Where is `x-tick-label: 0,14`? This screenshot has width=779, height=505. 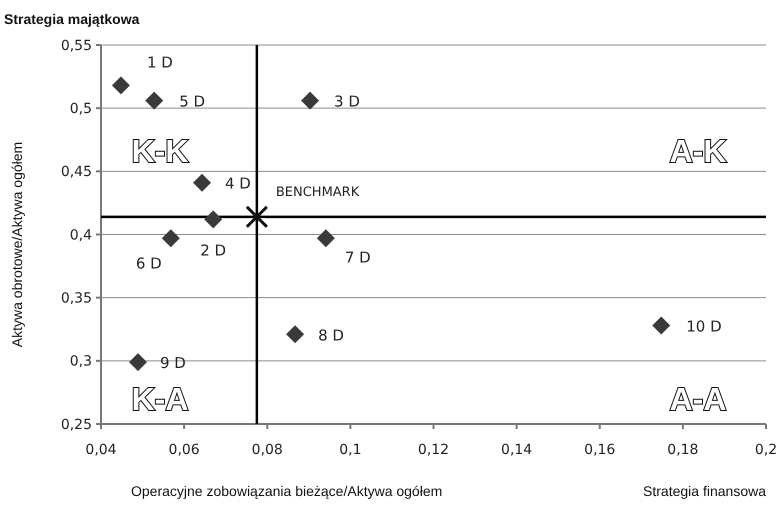 x-tick-label: 0,14 is located at coordinates (516, 450).